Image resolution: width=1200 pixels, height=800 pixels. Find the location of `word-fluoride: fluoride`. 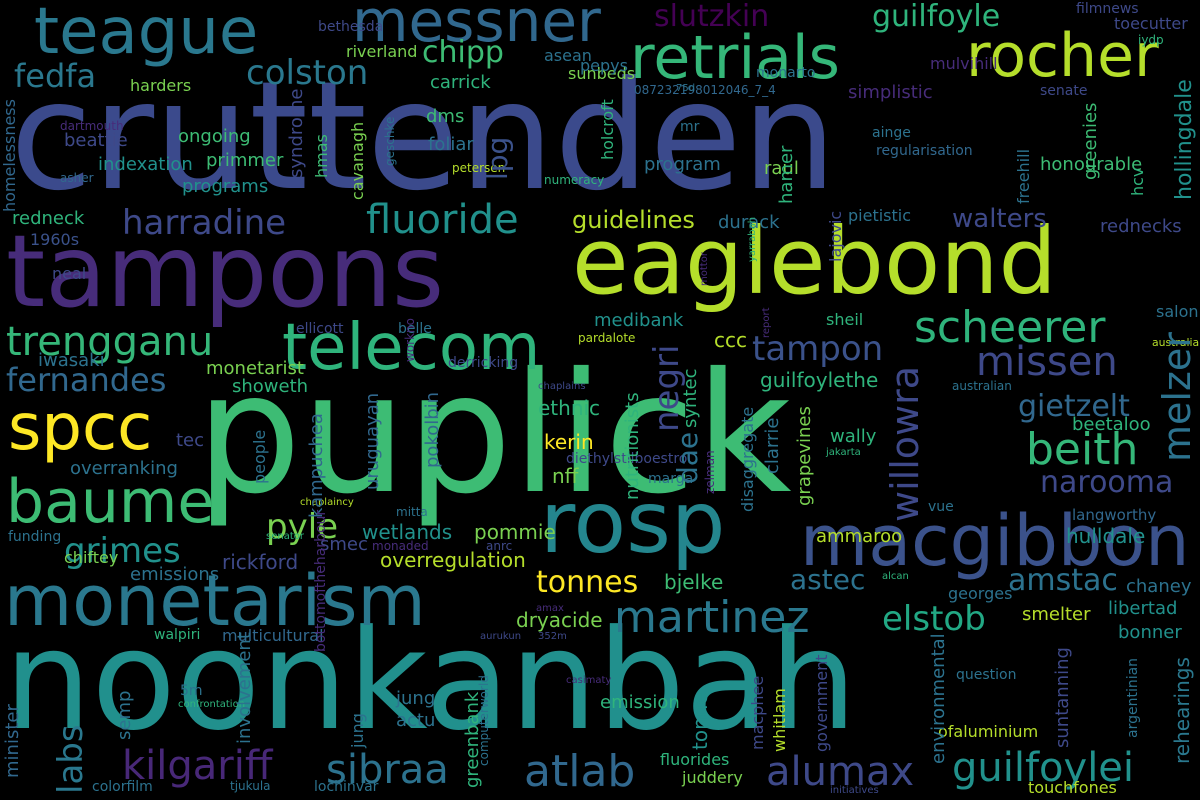

word-fluoride: fluoride is located at coordinates (442, 220).